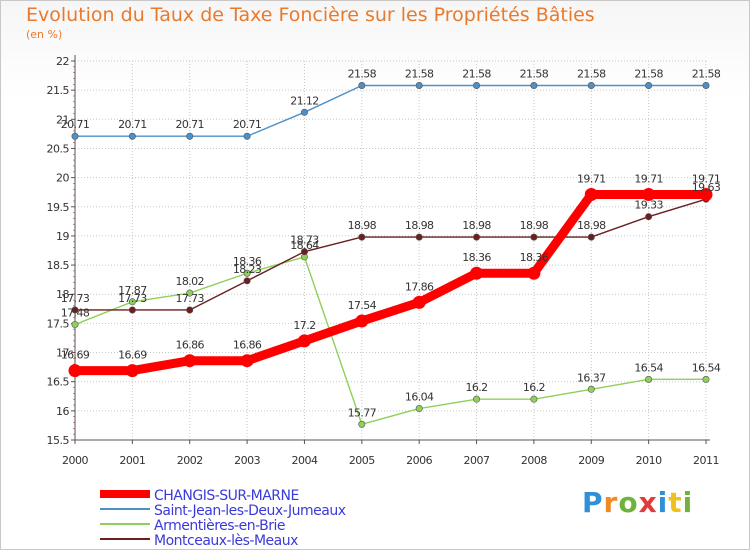 This screenshot has height=550, width=750. Describe the element at coordinates (304, 245) in the screenshot. I see `data-label: 18.64` at that location.